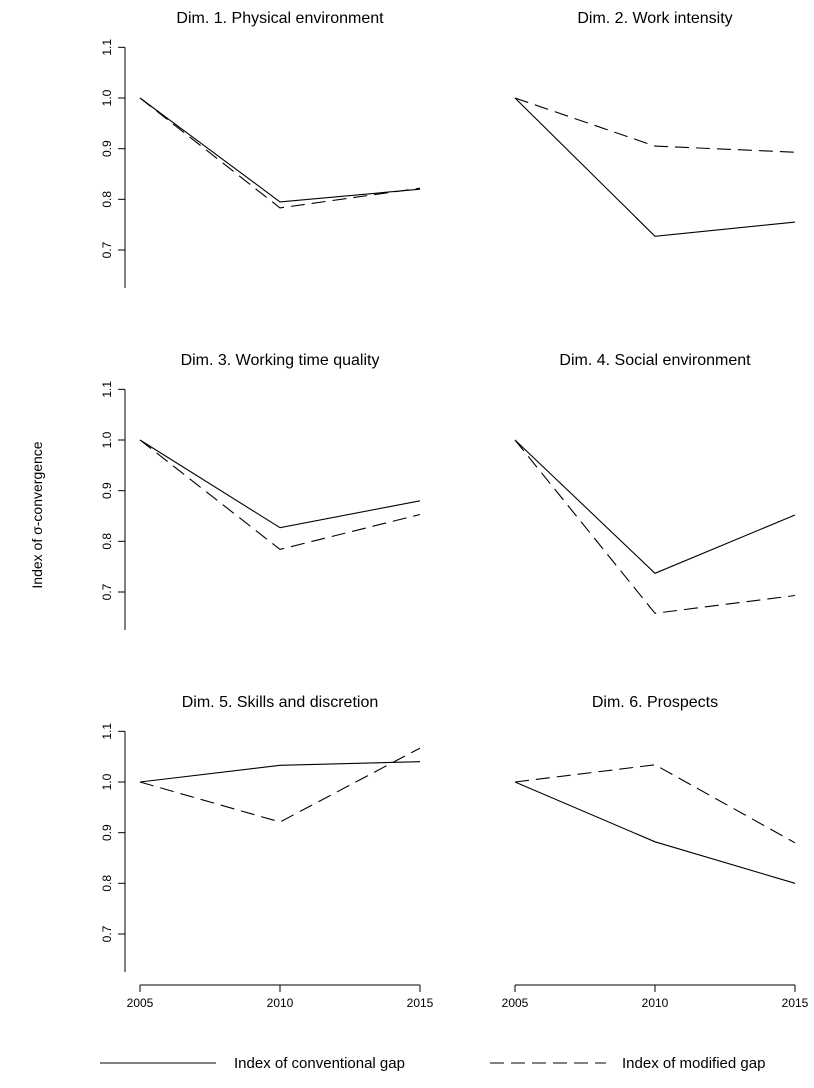 The height and width of the screenshot is (1088, 814). What do you see at coordinates (693, 1063) in the screenshot?
I see `legend-label-modified: Index of modified gap` at bounding box center [693, 1063].